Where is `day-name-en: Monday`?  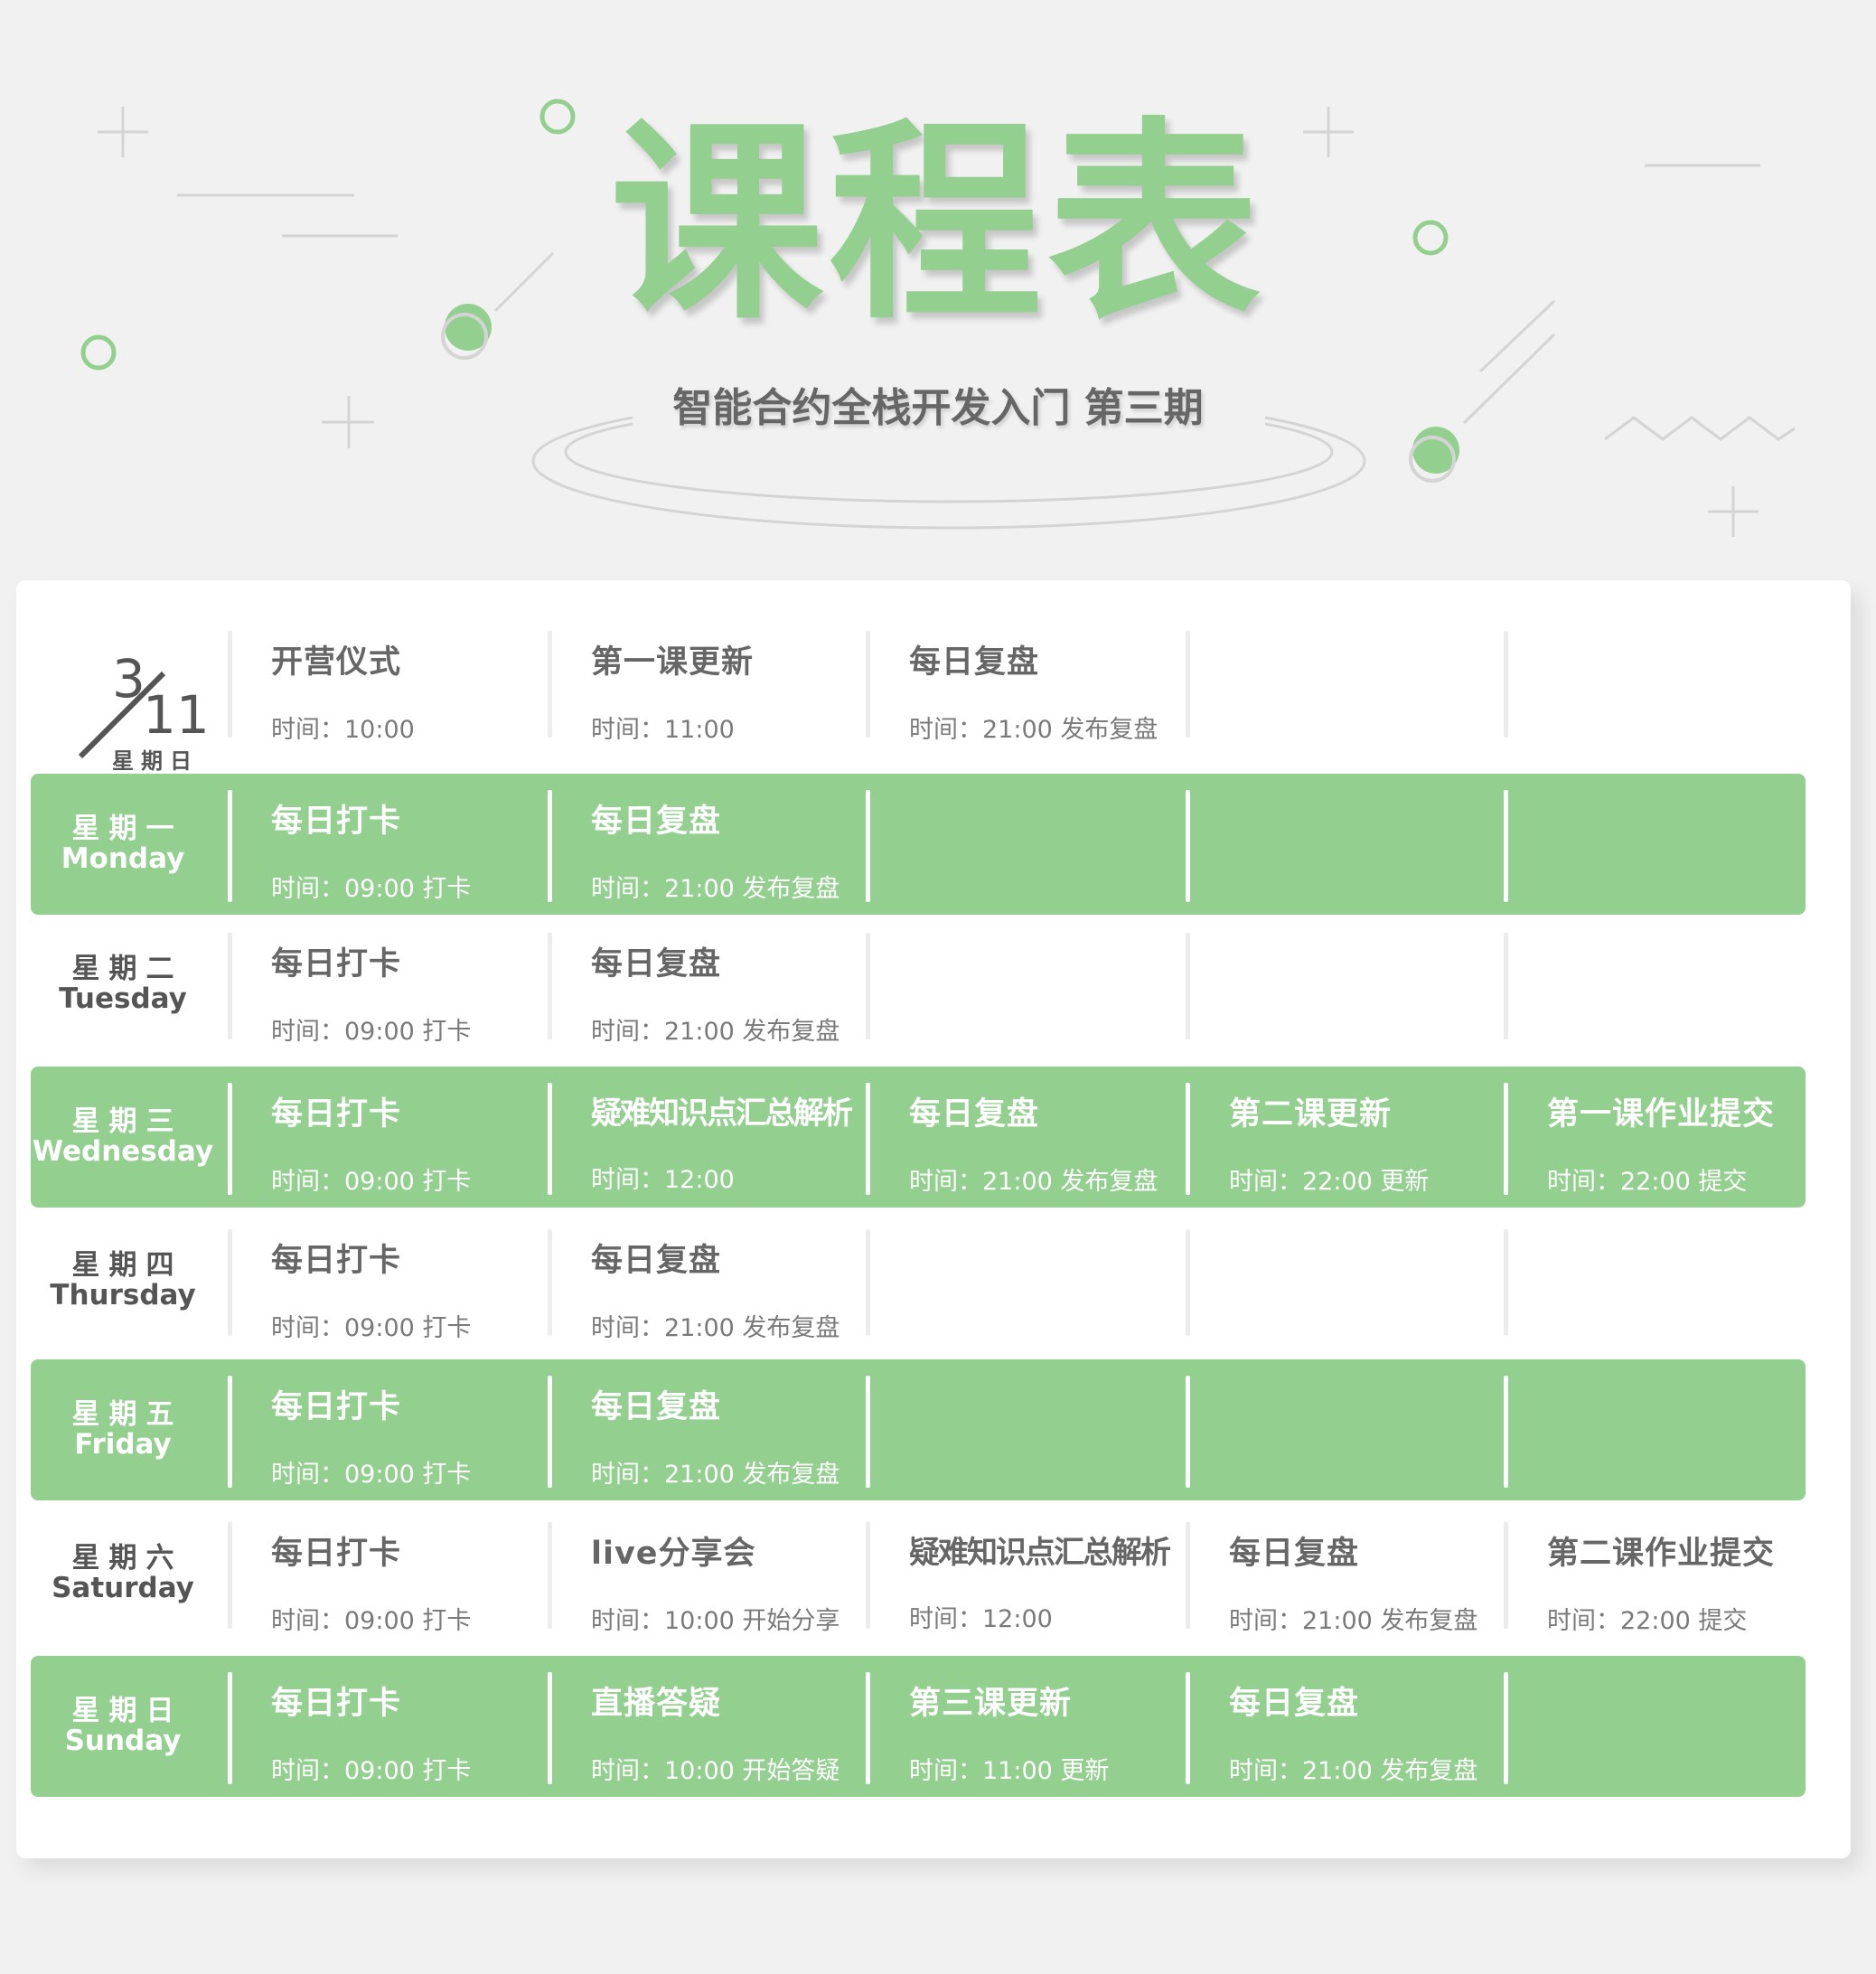 day-name-en: Monday is located at coordinates (123, 858).